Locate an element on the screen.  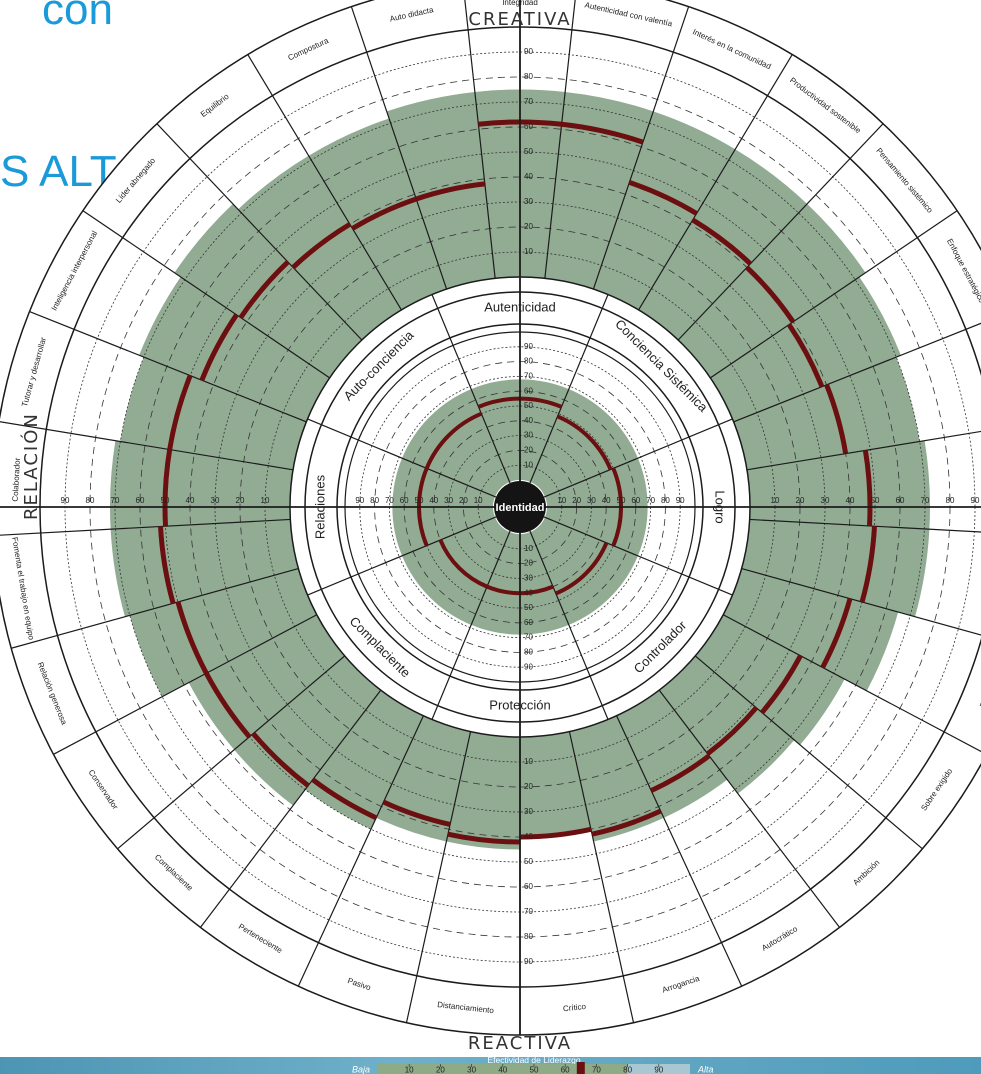
axis-label-top: CREATIVA is located at coordinates (520, 19).